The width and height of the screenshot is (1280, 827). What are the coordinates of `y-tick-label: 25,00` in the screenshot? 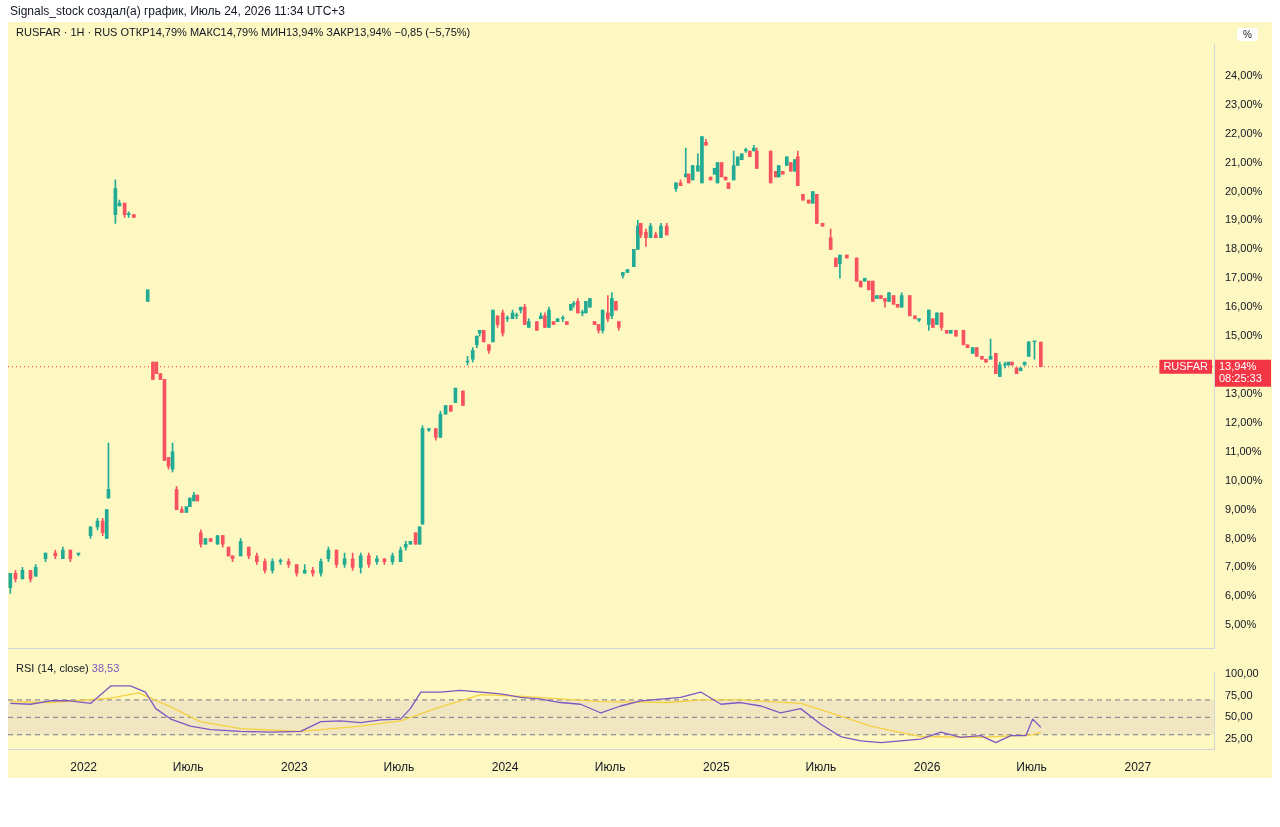 It's located at (1239, 738).